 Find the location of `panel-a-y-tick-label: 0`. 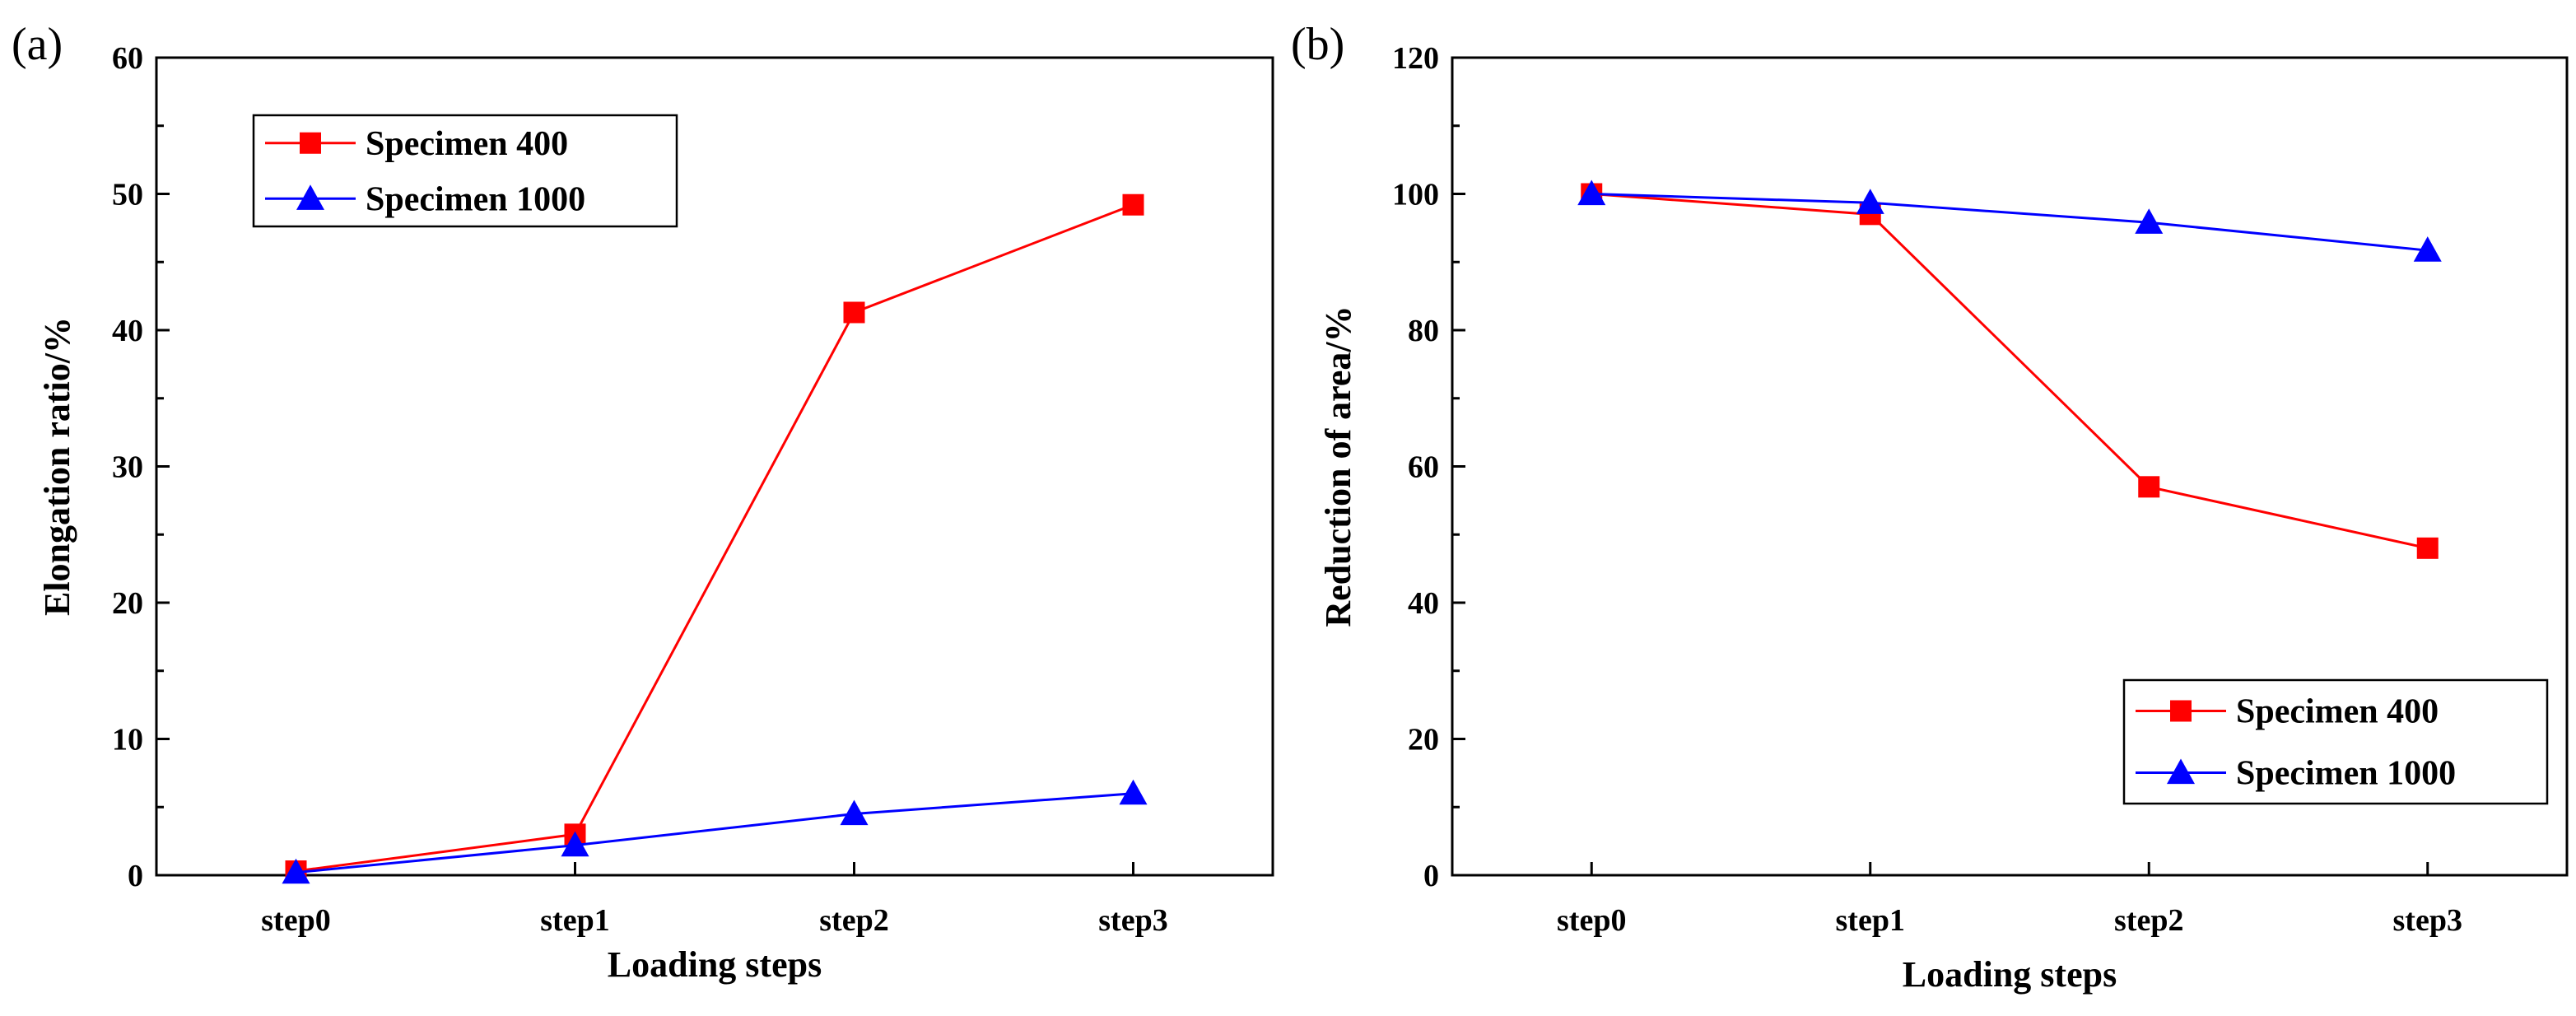

panel-a-y-tick-label: 0 is located at coordinates (135, 876).